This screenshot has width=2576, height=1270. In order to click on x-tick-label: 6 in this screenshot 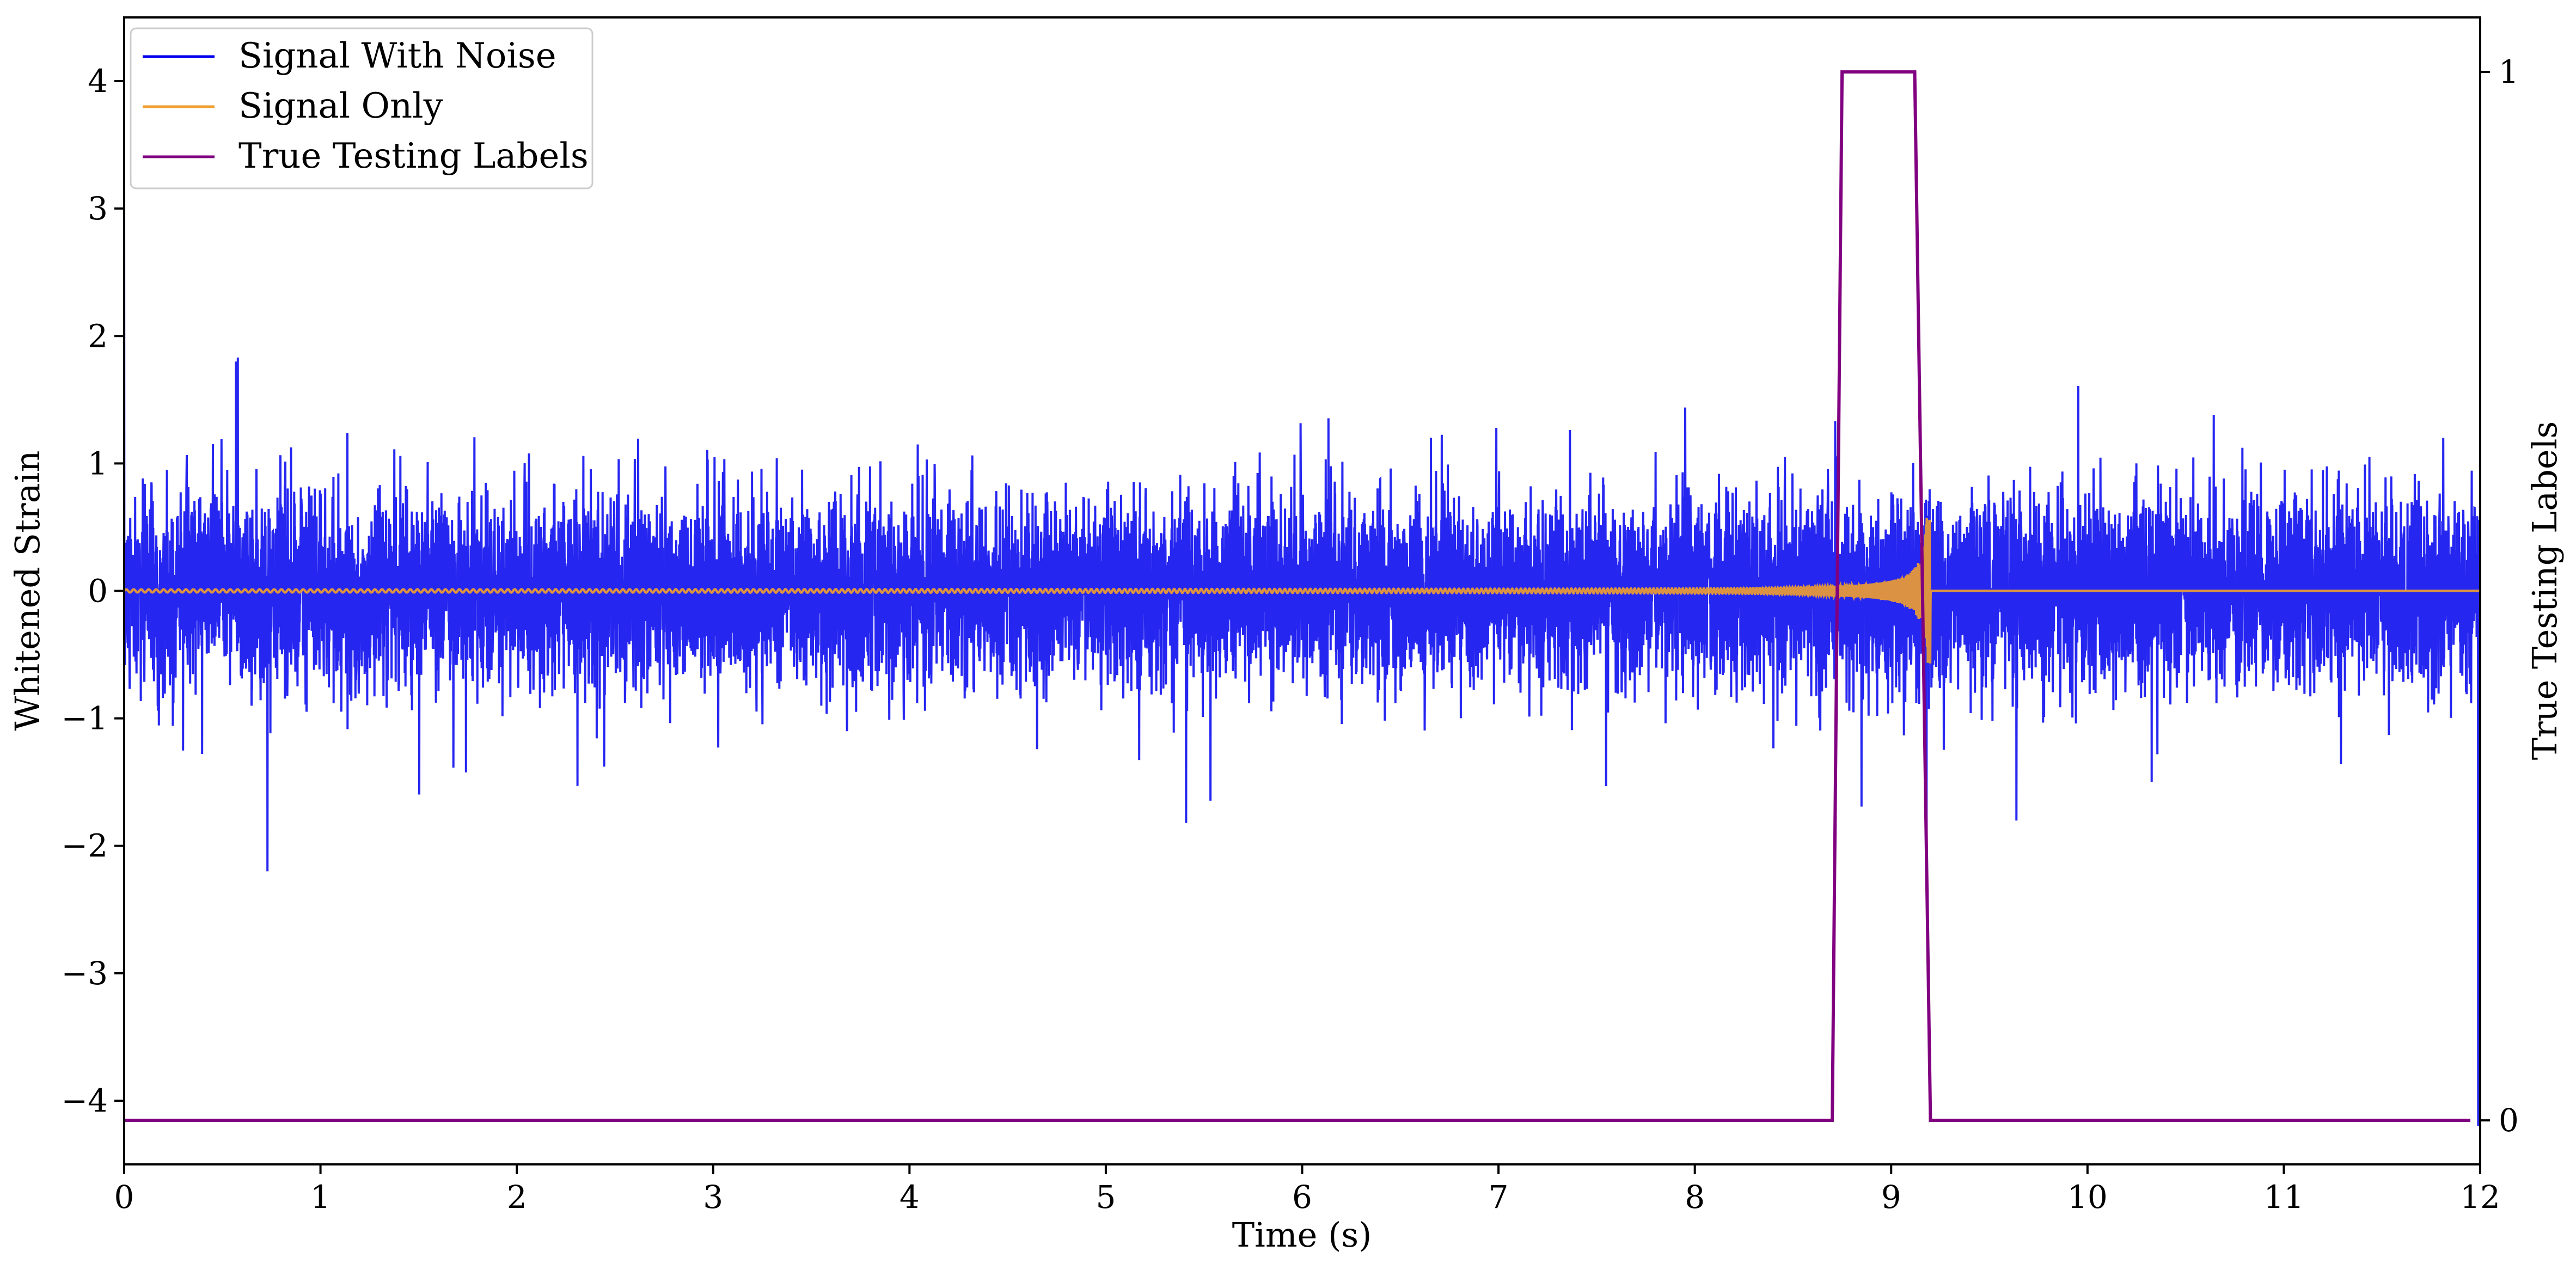, I will do `click(1302, 1197)`.